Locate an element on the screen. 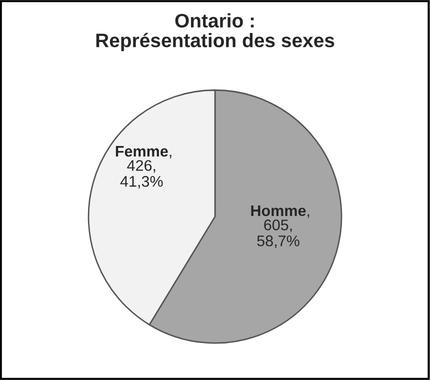 The image size is (430, 380). slice-label: Homme is located at coordinates (278, 210).